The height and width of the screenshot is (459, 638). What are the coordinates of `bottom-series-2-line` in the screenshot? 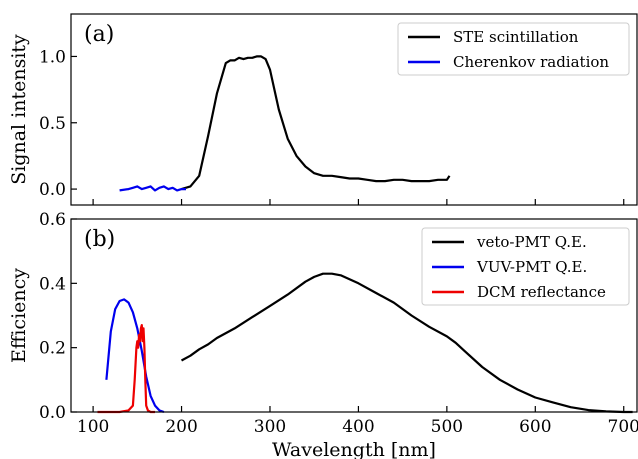 It's located at (135, 356).